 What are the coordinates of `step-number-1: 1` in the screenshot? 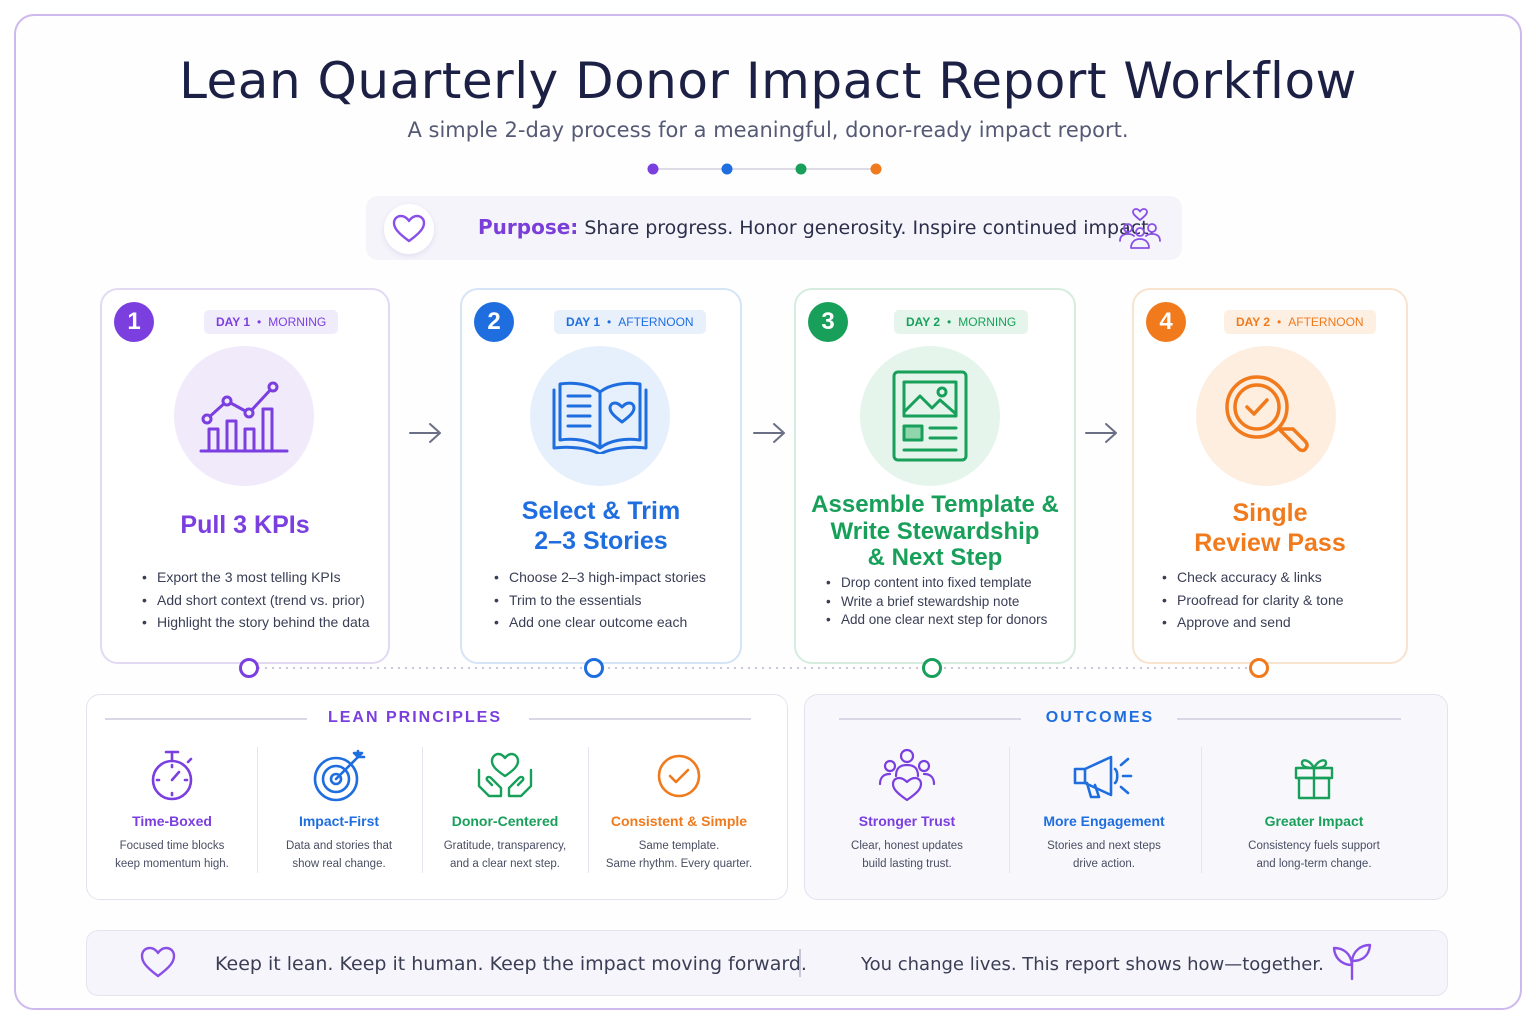 It's located at (134, 322).